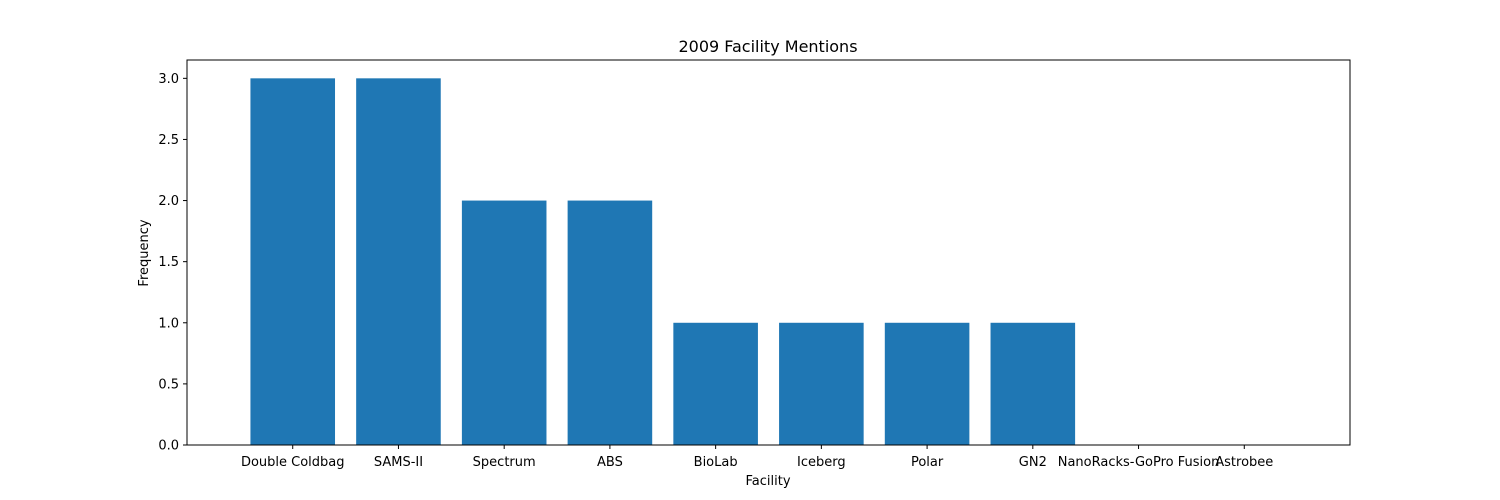  Describe the element at coordinates (168, 262) in the screenshot. I see `y-tick-label-3: 1.5` at that location.